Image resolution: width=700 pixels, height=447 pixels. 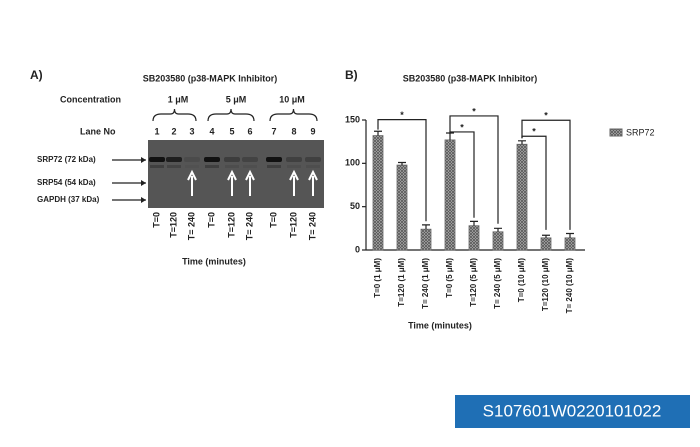 I want to click on id-badge, so click(x=572, y=411).